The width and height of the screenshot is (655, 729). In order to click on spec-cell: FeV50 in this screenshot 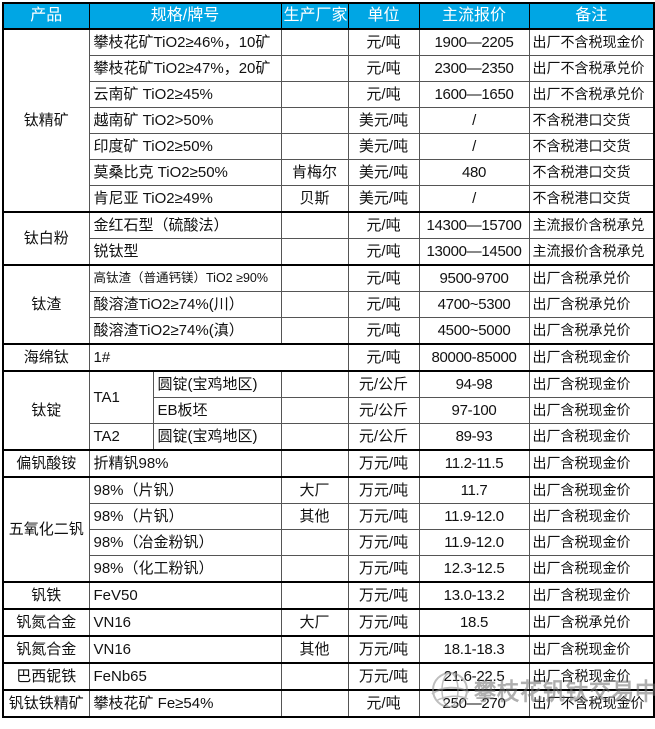, I will do `click(185, 595)`.